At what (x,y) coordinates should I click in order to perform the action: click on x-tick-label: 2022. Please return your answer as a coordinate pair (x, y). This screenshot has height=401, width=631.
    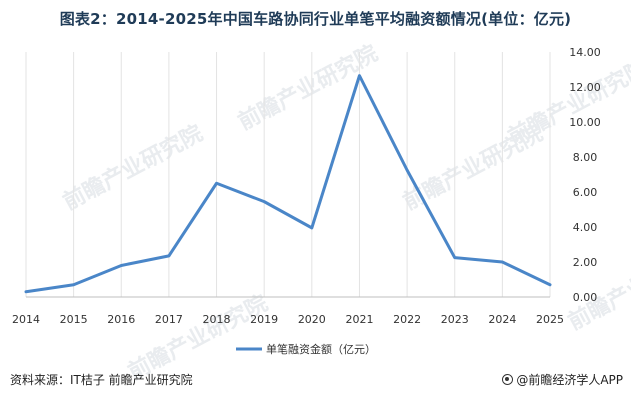
    Looking at the image, I should click on (407, 319).